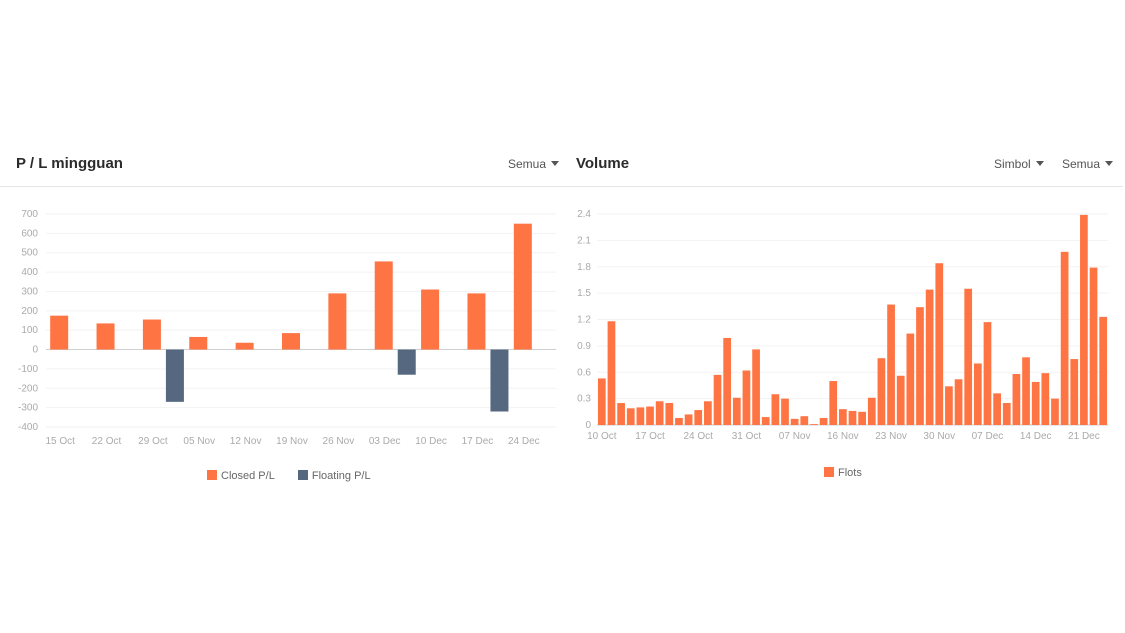 The width and height of the screenshot is (1125, 633). Describe the element at coordinates (29, 253) in the screenshot. I see `y-tick-label: 500` at that location.